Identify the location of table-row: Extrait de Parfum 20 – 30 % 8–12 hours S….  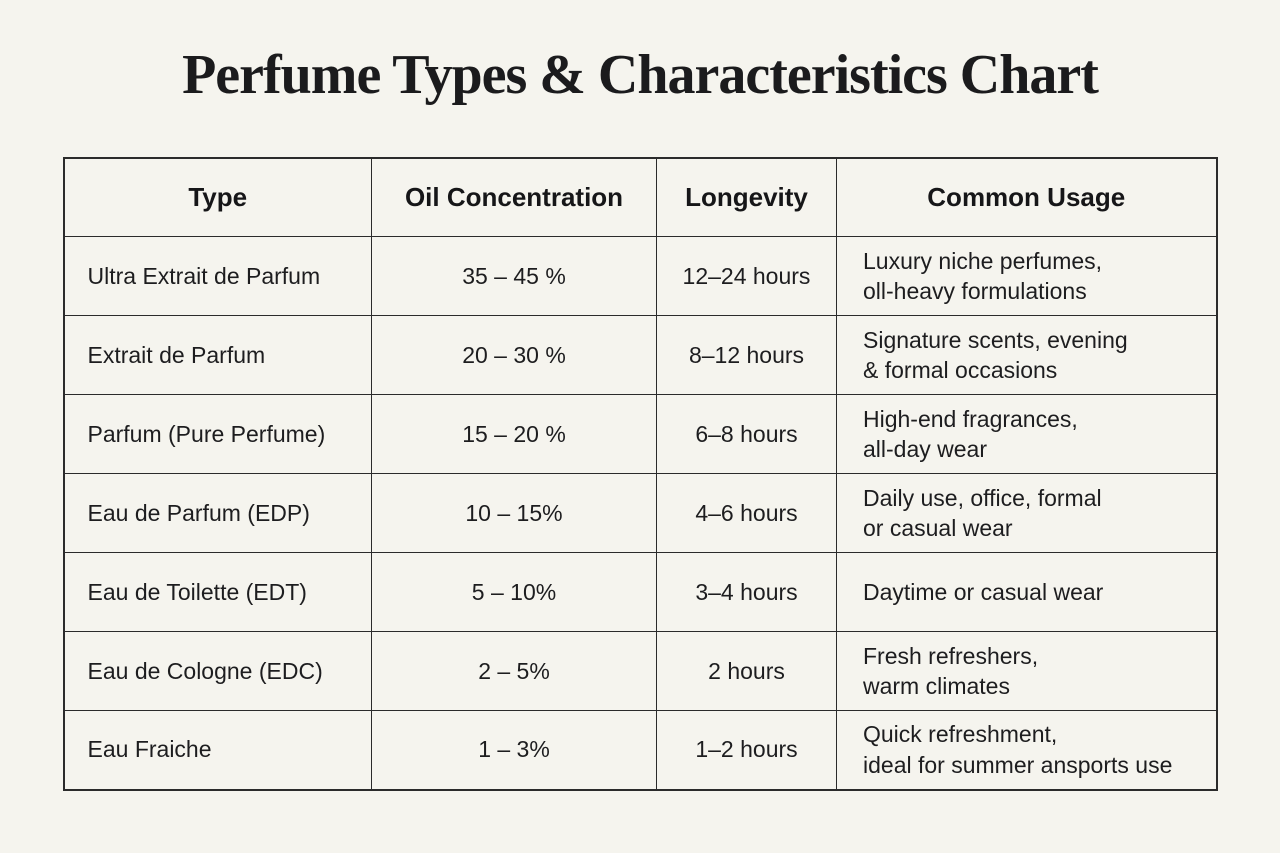
(640, 355).